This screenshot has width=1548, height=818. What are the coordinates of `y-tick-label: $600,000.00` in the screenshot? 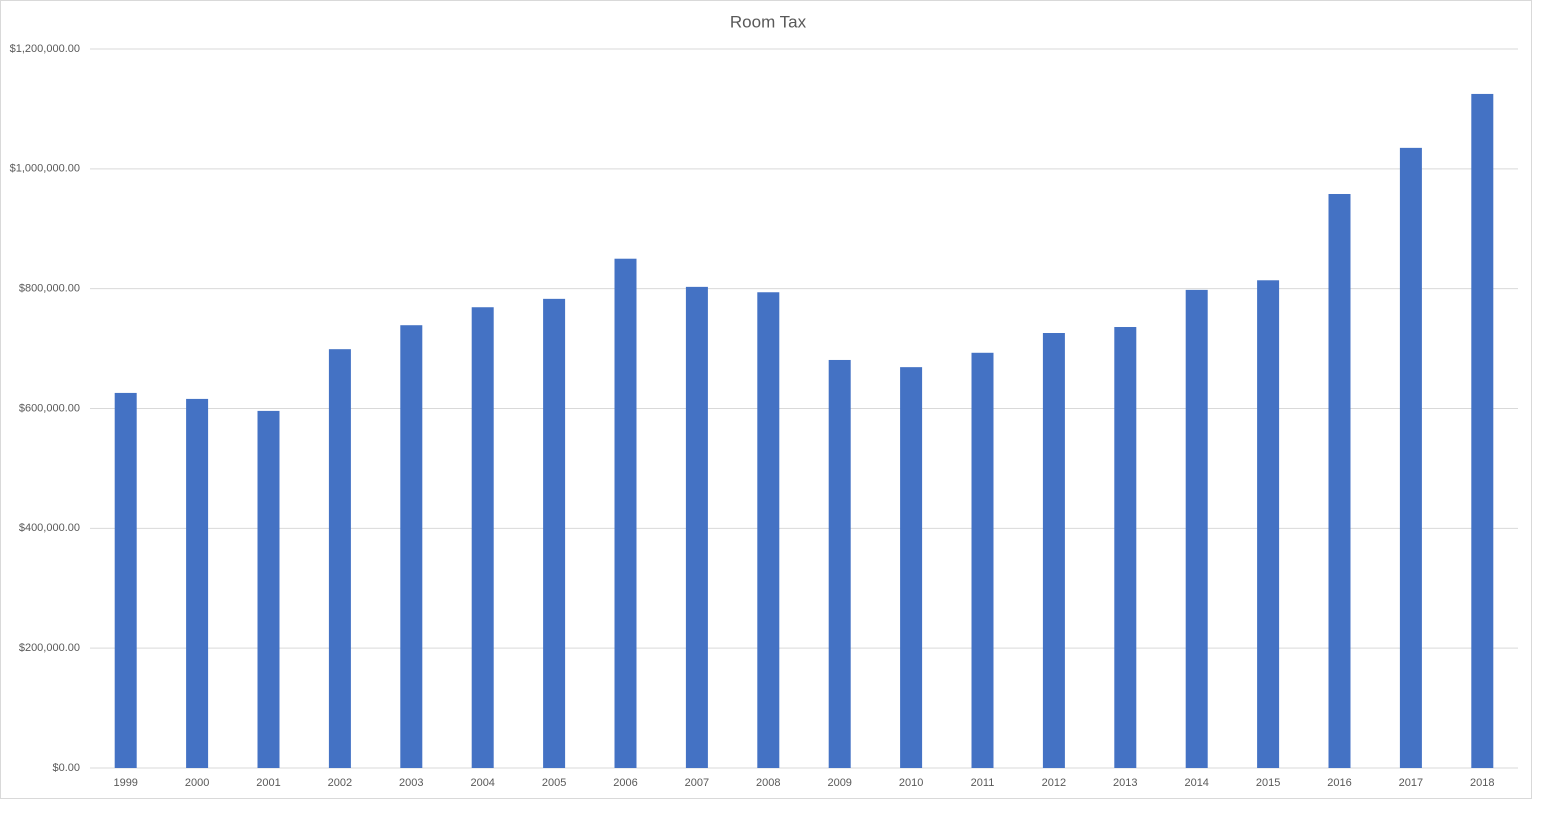 It's located at (49, 408).